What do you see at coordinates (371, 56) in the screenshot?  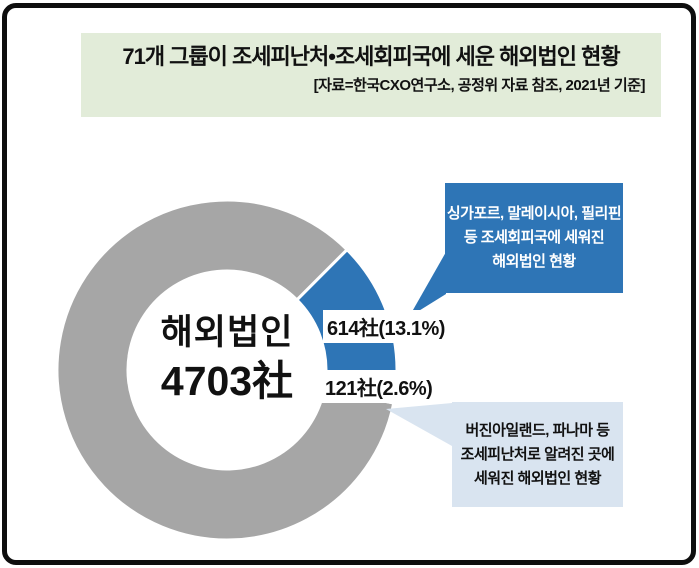 I see `chart-title: 71개 그룹이 조세피난처•조세회피국에 세운 해외법인 현황` at bounding box center [371, 56].